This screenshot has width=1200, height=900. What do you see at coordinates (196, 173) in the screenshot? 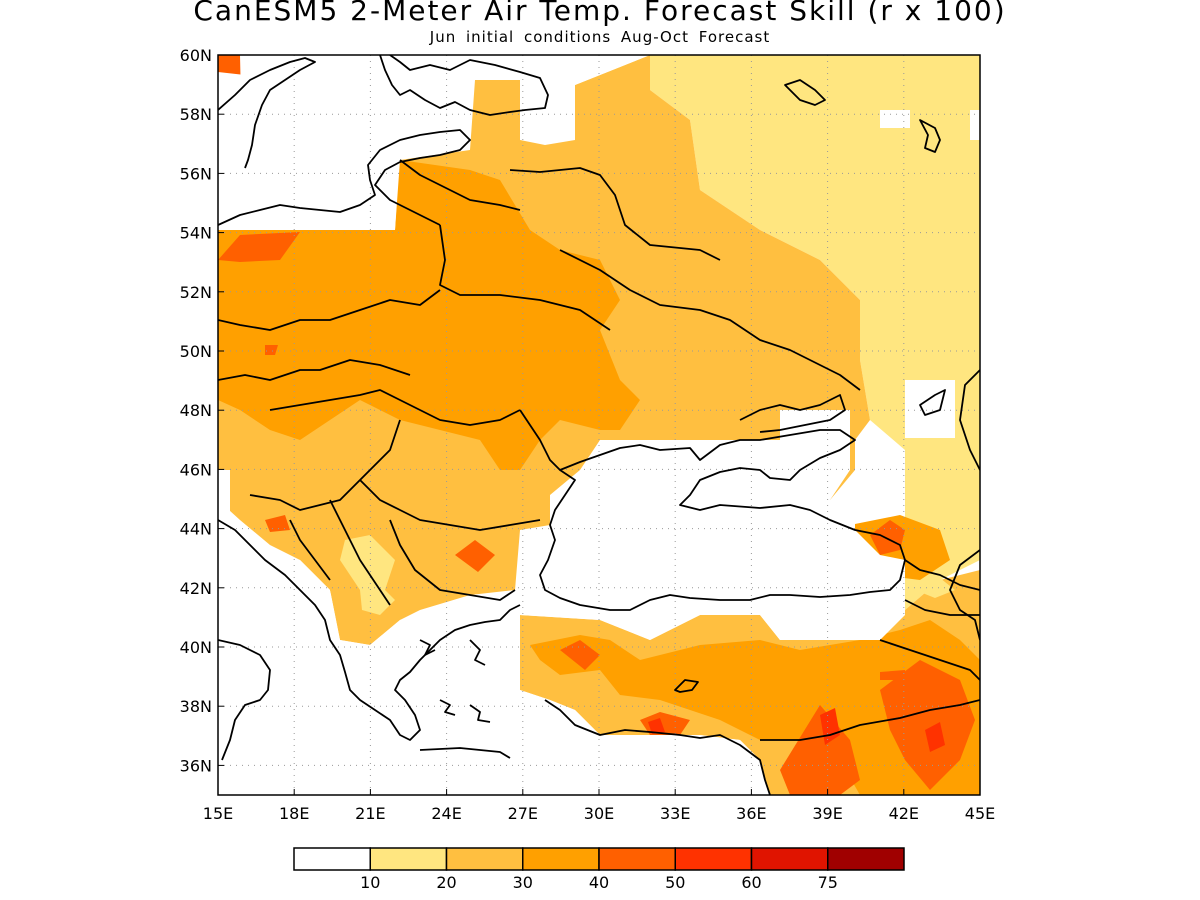
I see `lat-tick-label: 56N` at bounding box center [196, 173].